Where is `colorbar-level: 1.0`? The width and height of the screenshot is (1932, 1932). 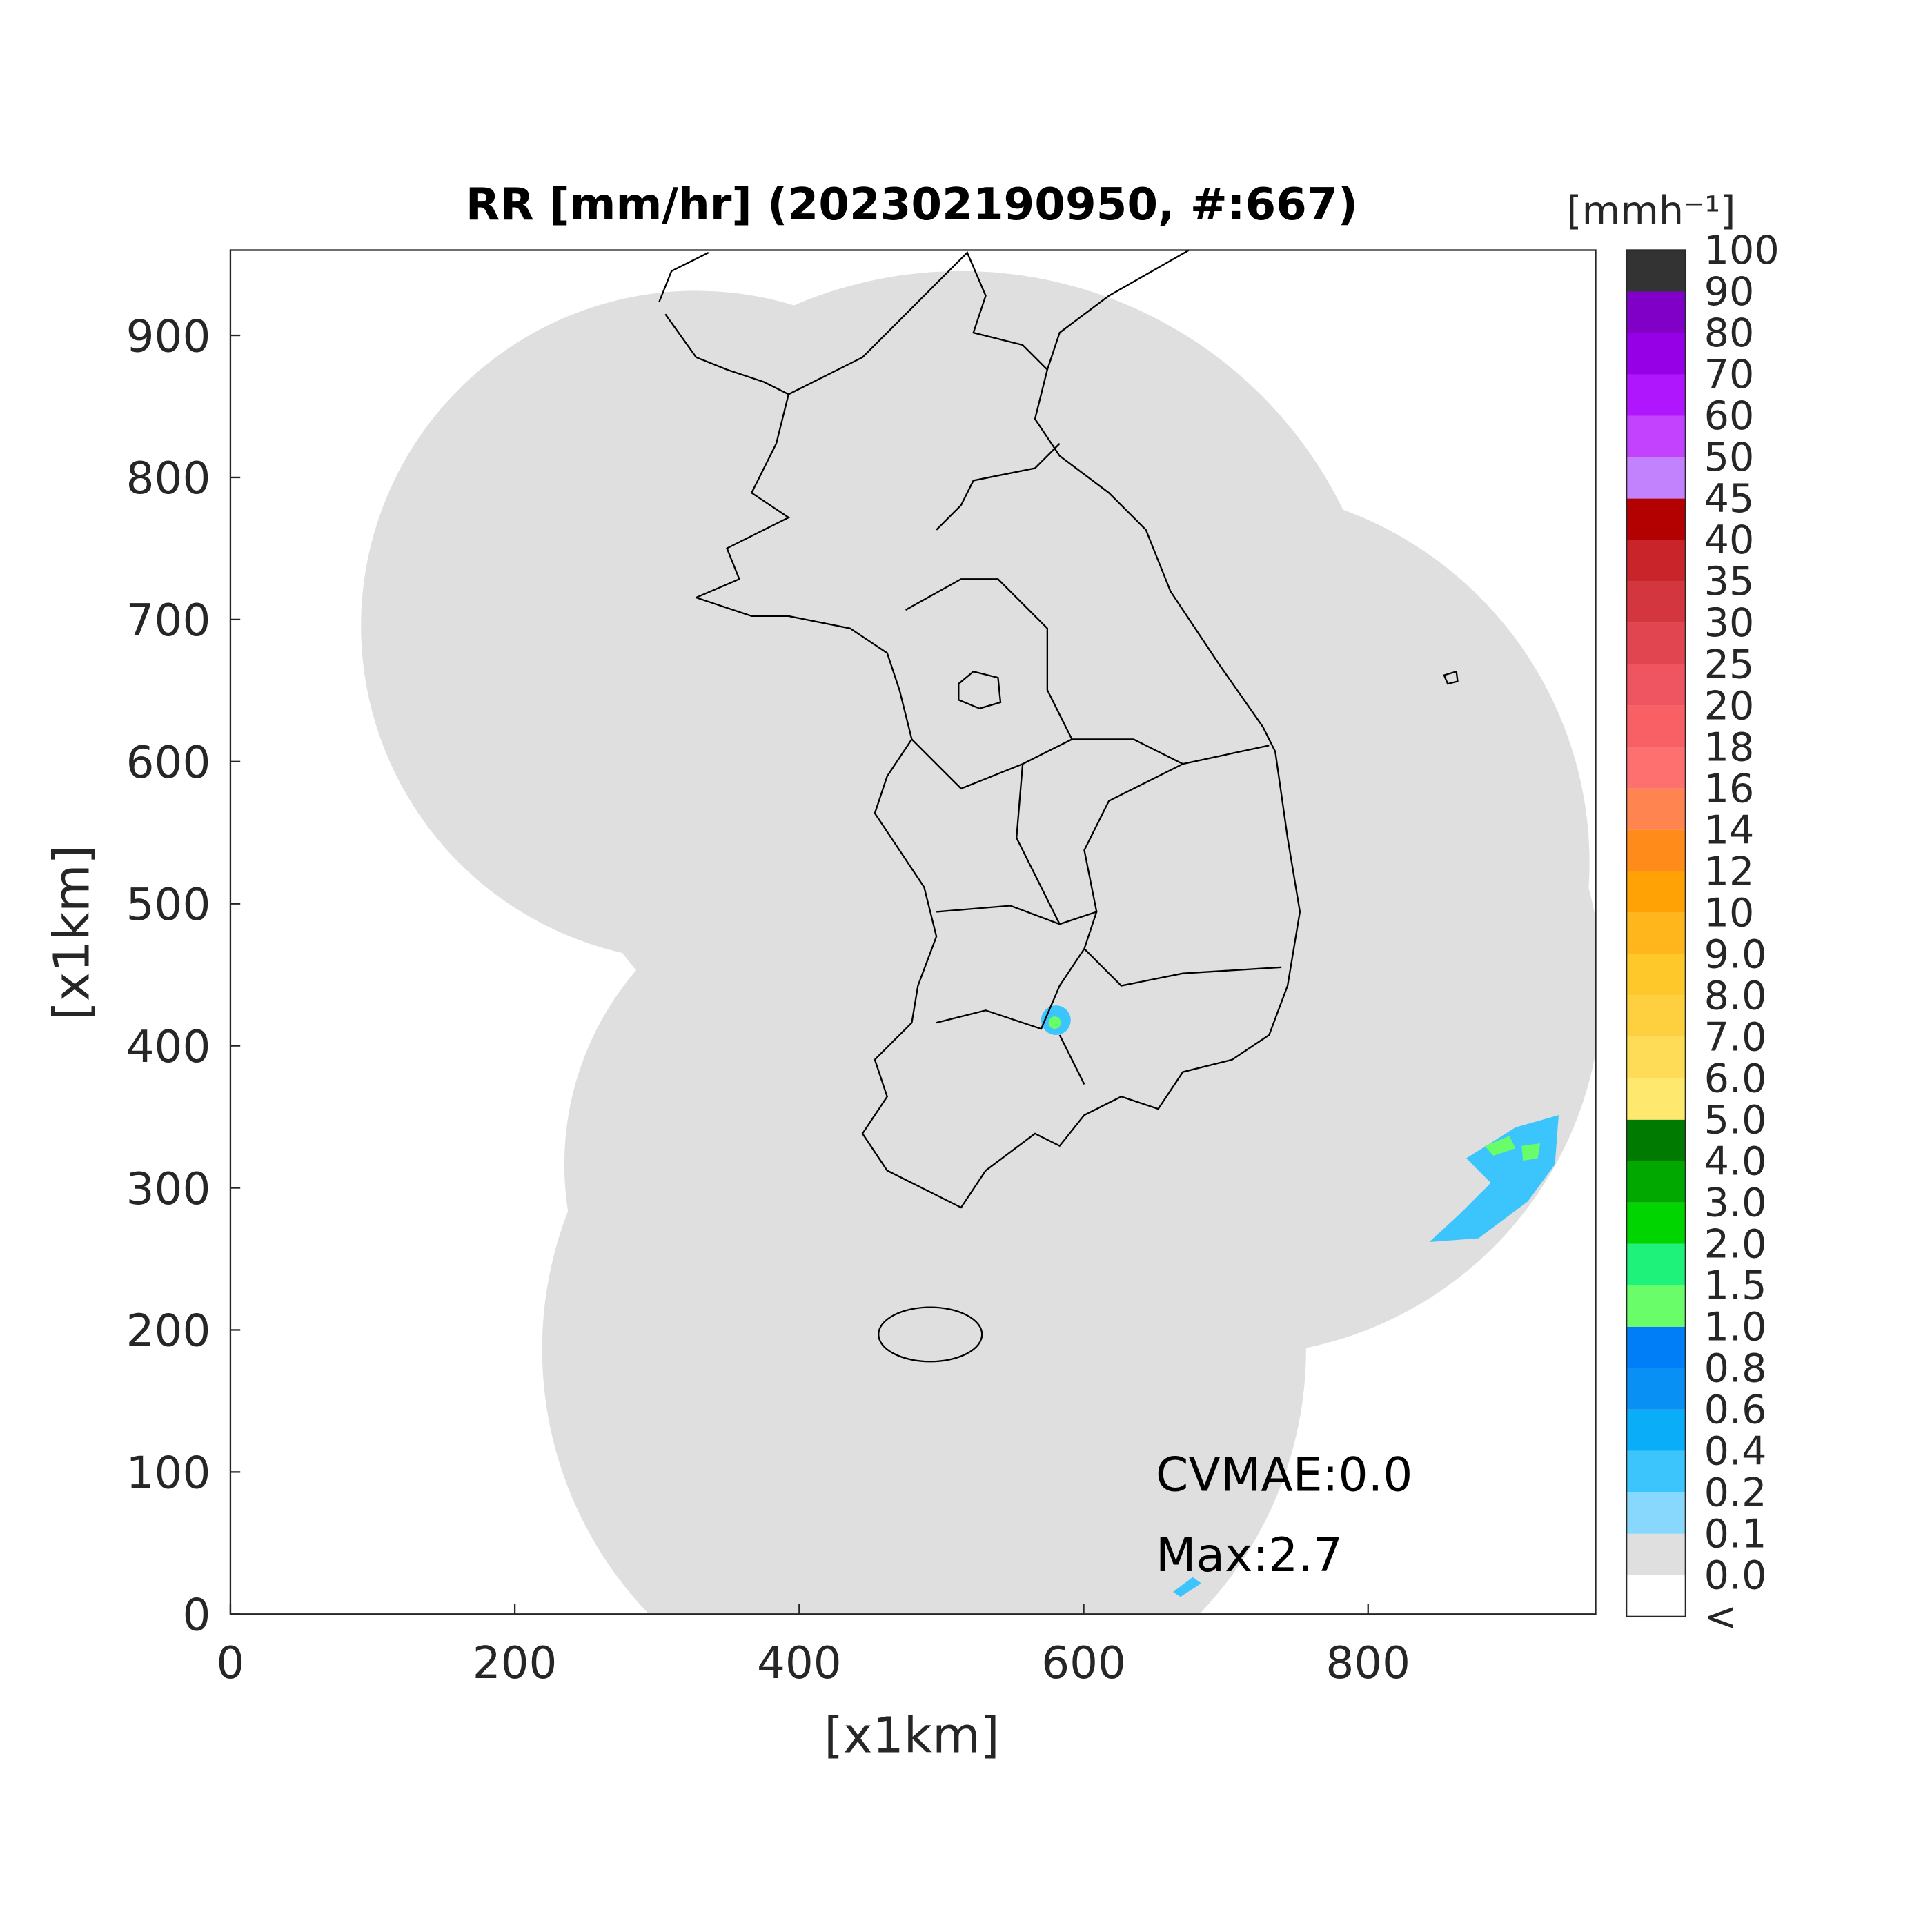
colorbar-level: 1.0 is located at coordinates (1735, 1327).